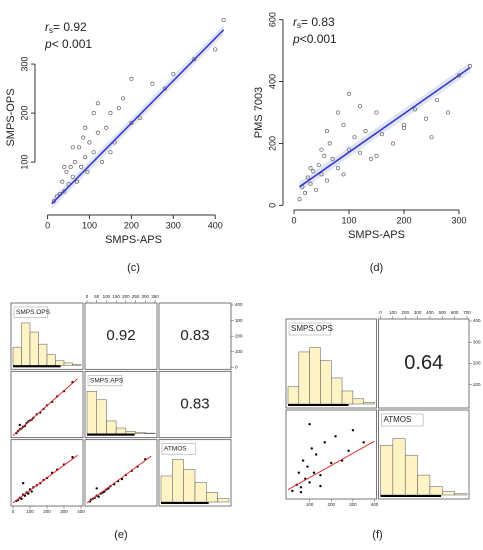  What do you see at coordinates (375, 504) in the screenshot?
I see `bottom-tick-label: 400` at bounding box center [375, 504].